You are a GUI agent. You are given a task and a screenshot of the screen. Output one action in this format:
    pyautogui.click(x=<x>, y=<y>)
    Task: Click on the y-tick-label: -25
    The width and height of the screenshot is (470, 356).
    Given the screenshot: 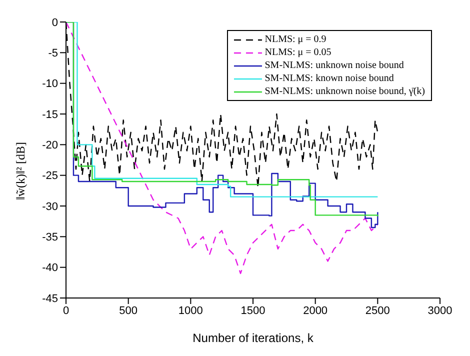 What is the action you would take?
    pyautogui.click(x=50, y=176)
    